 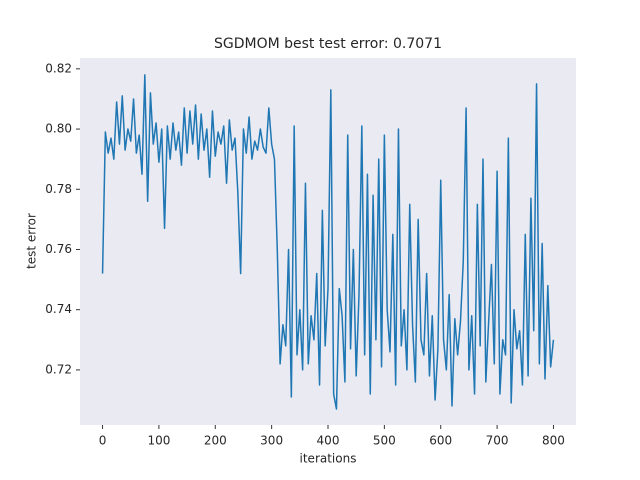 What do you see at coordinates (384, 441) in the screenshot?
I see `x-tick-label: 500` at bounding box center [384, 441].